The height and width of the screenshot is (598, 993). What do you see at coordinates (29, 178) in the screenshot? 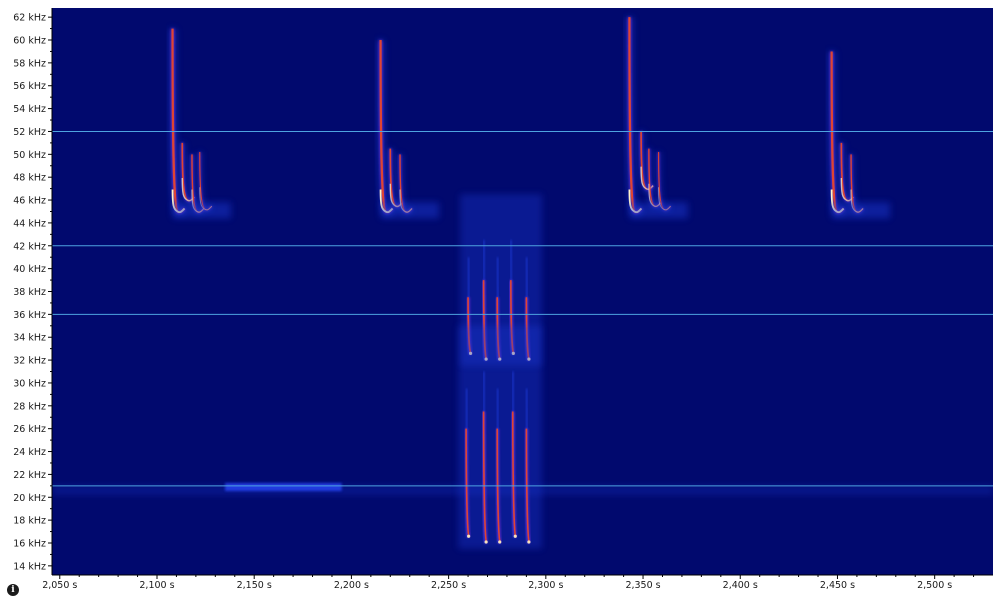
I see `y-tick-label-17: 48 kHz` at bounding box center [29, 178].